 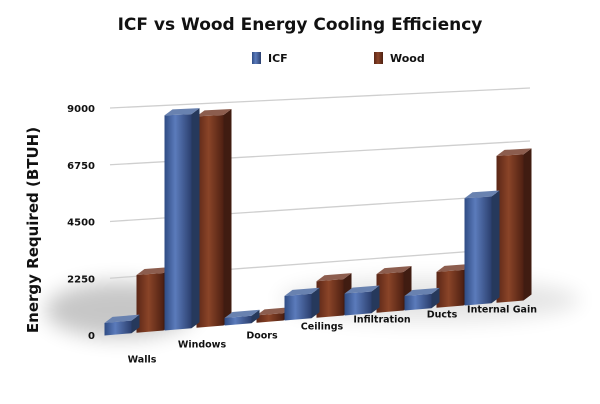 I want to click on y-tick-label: 4500, so click(x=81, y=223).